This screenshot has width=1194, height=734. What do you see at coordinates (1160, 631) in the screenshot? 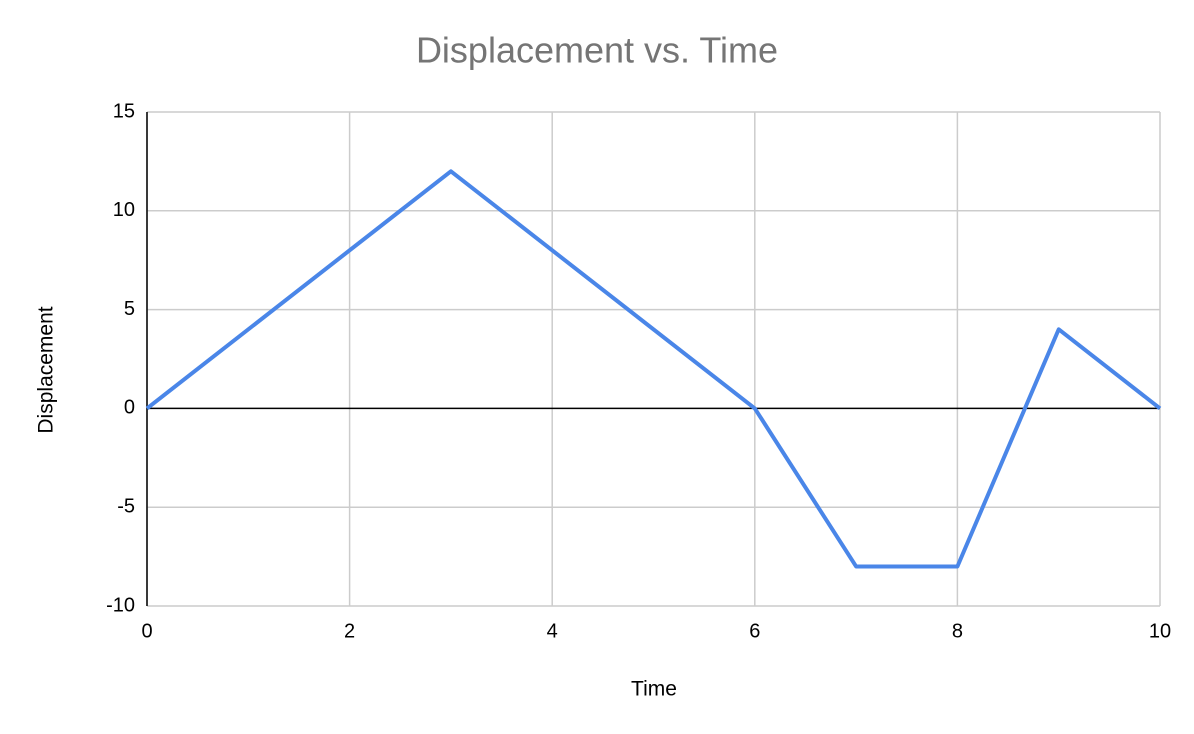
I see `x-tick-label: 10` at bounding box center [1160, 631].